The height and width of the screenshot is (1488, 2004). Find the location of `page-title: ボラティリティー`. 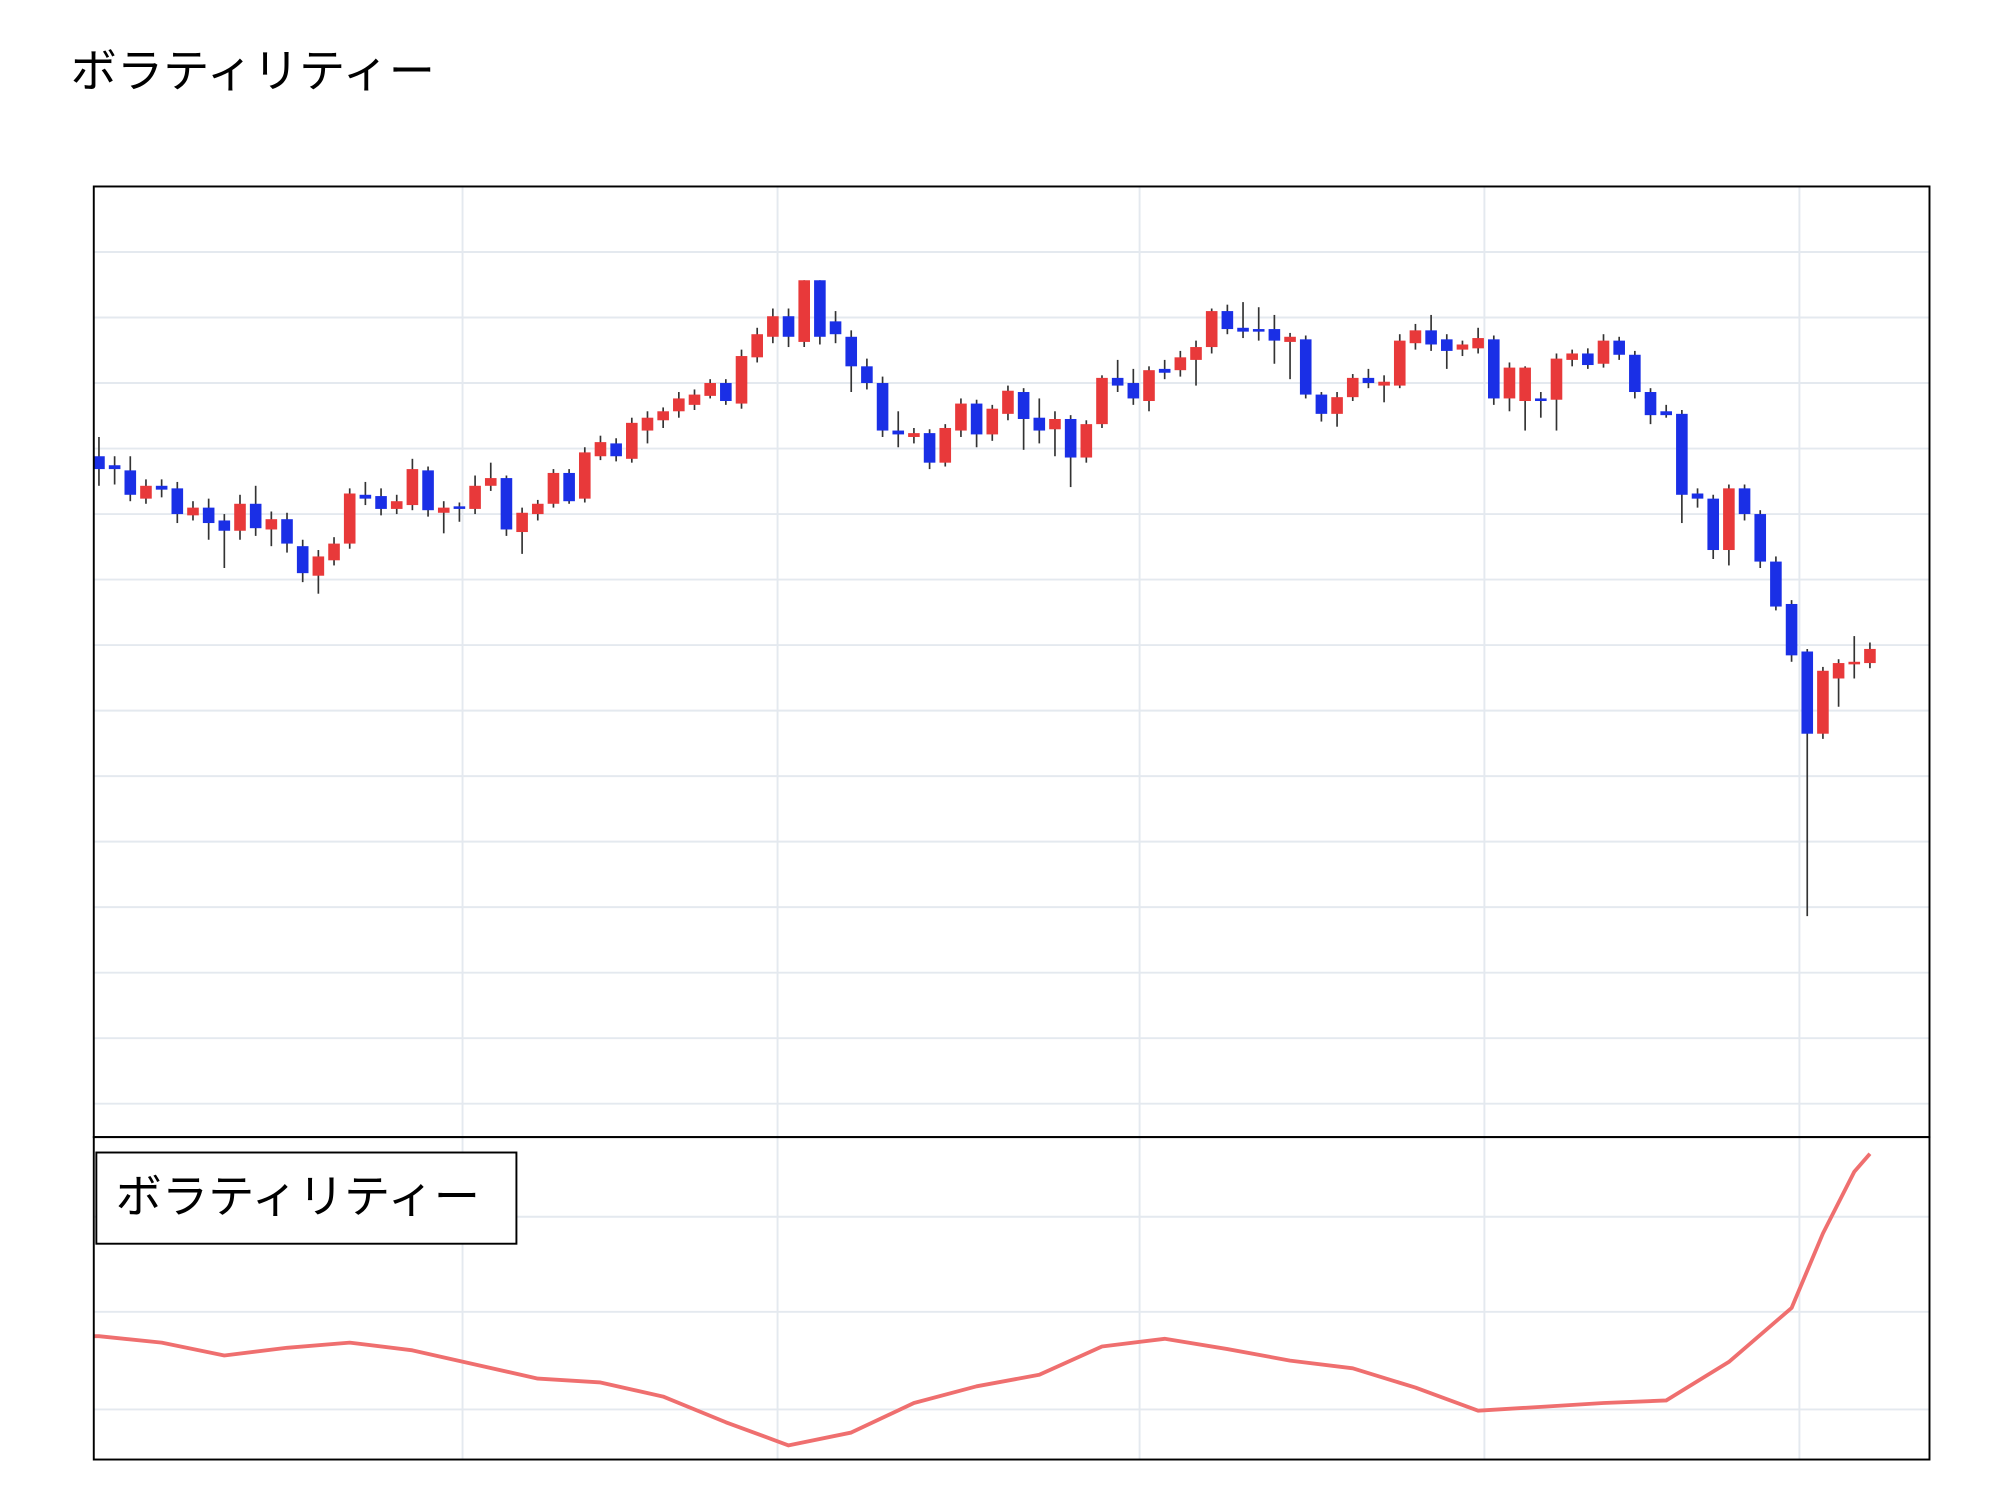

page-title: ボラティリティー is located at coordinates (253, 71).